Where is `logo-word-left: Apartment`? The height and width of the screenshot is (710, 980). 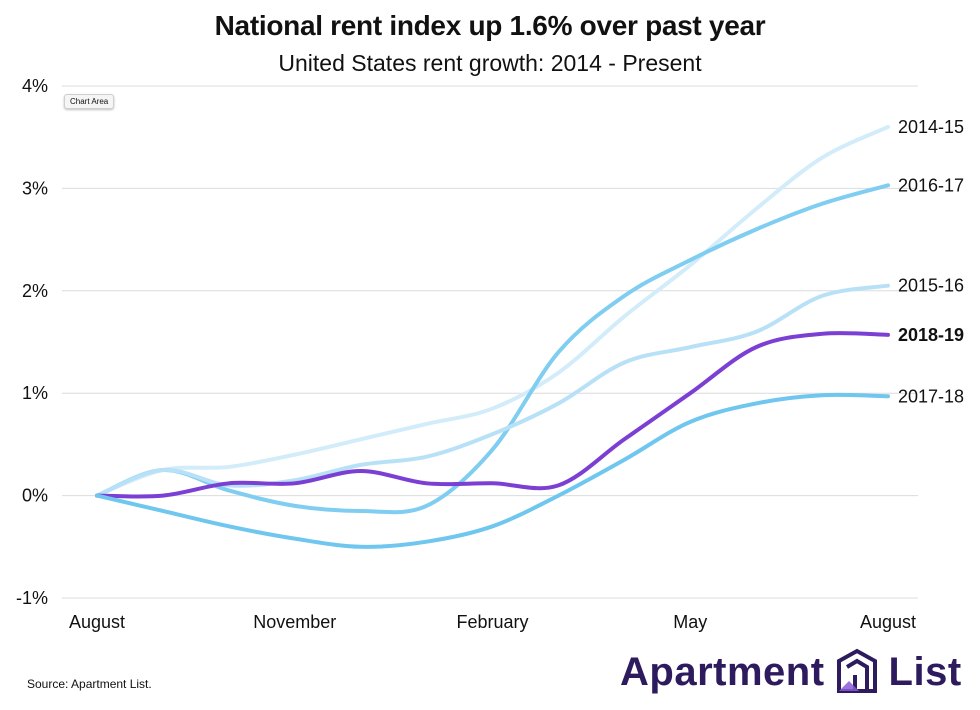
logo-word-left: Apartment is located at coordinates (722, 672).